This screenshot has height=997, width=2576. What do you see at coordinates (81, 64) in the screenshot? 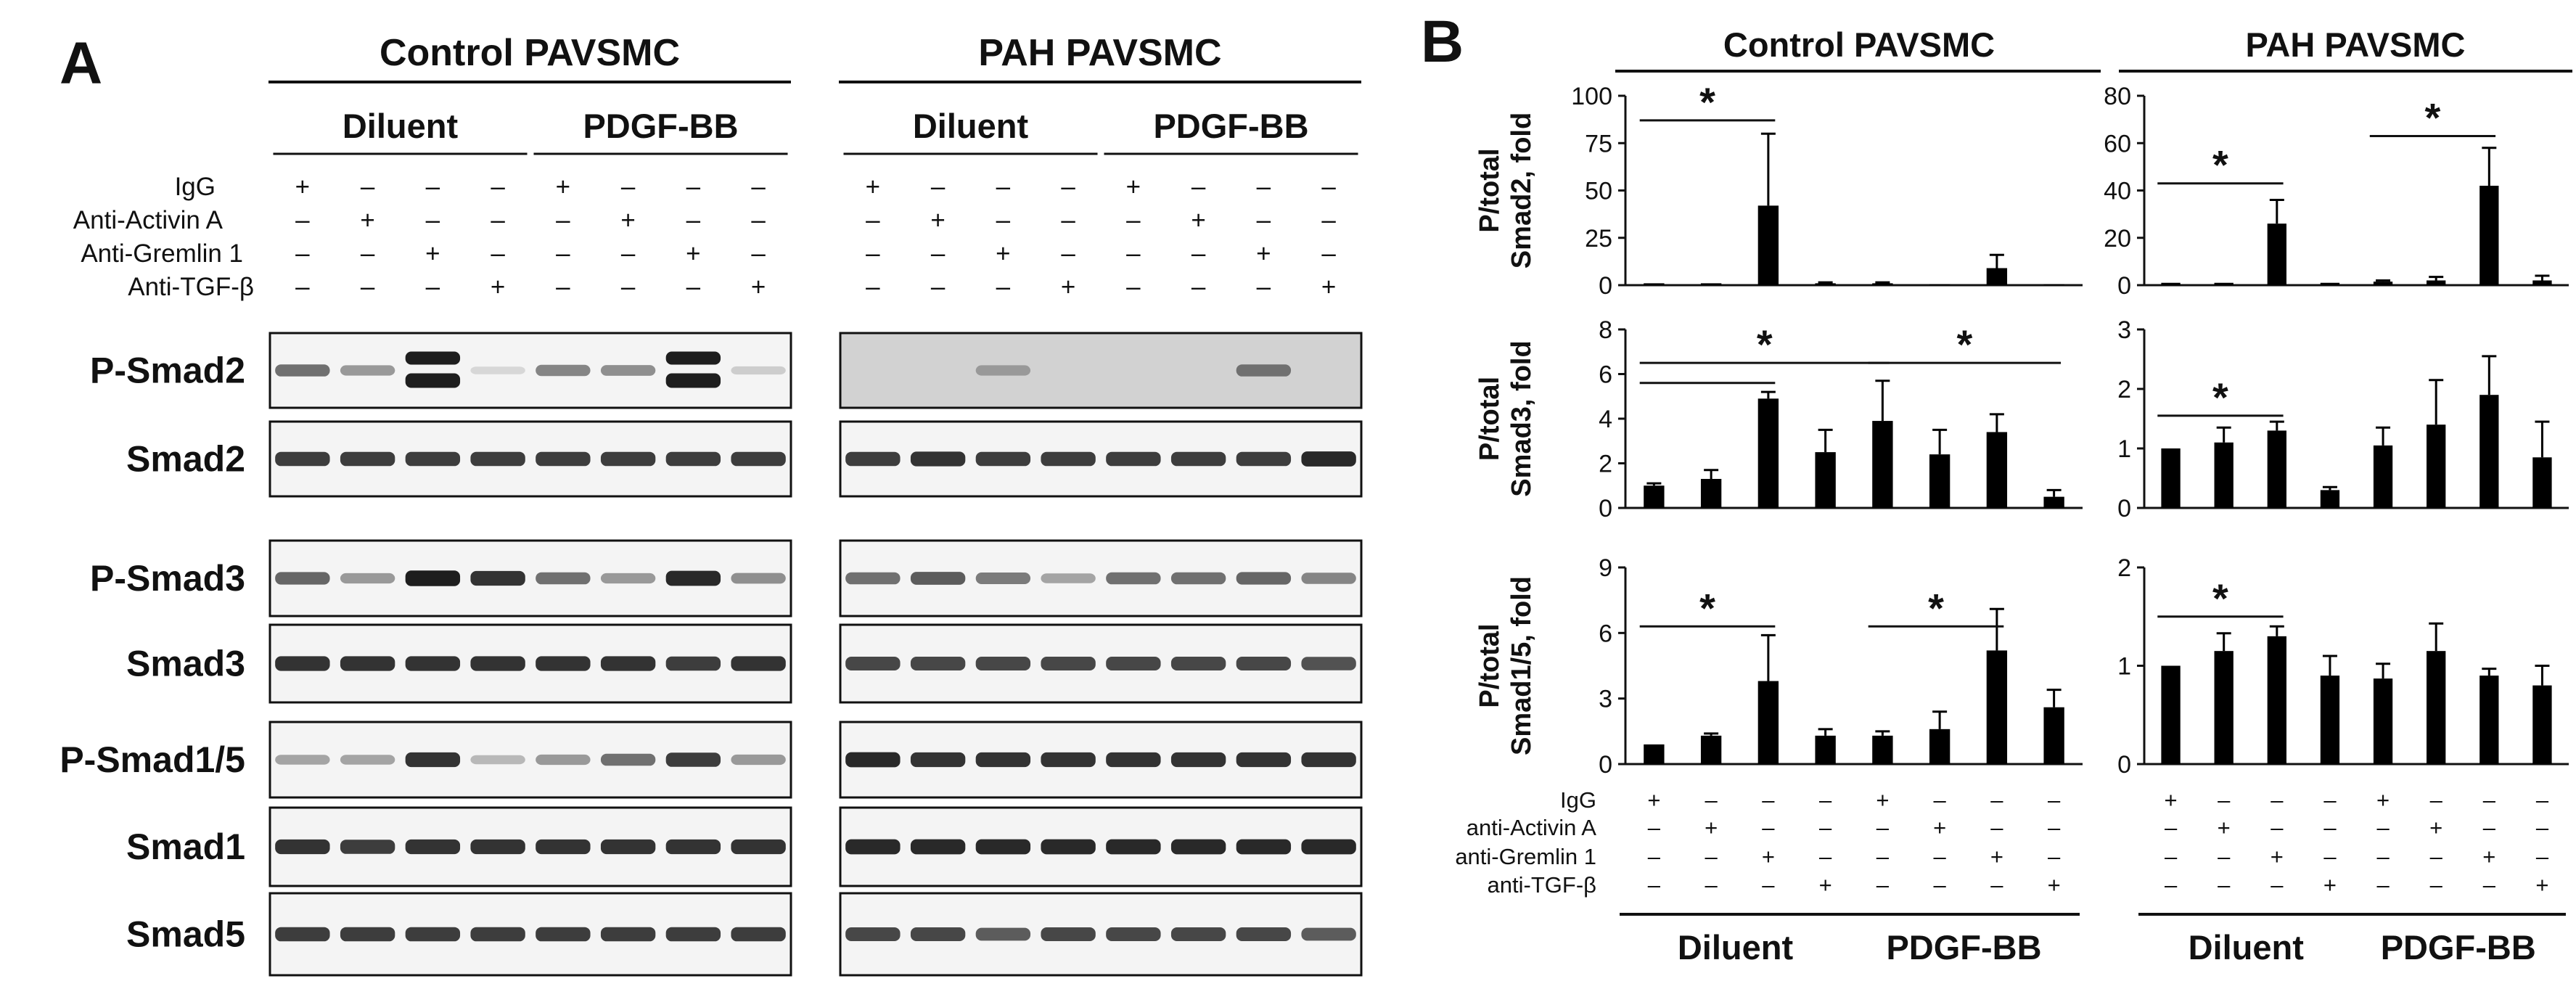
I see `panel-a-label: A` at bounding box center [81, 64].